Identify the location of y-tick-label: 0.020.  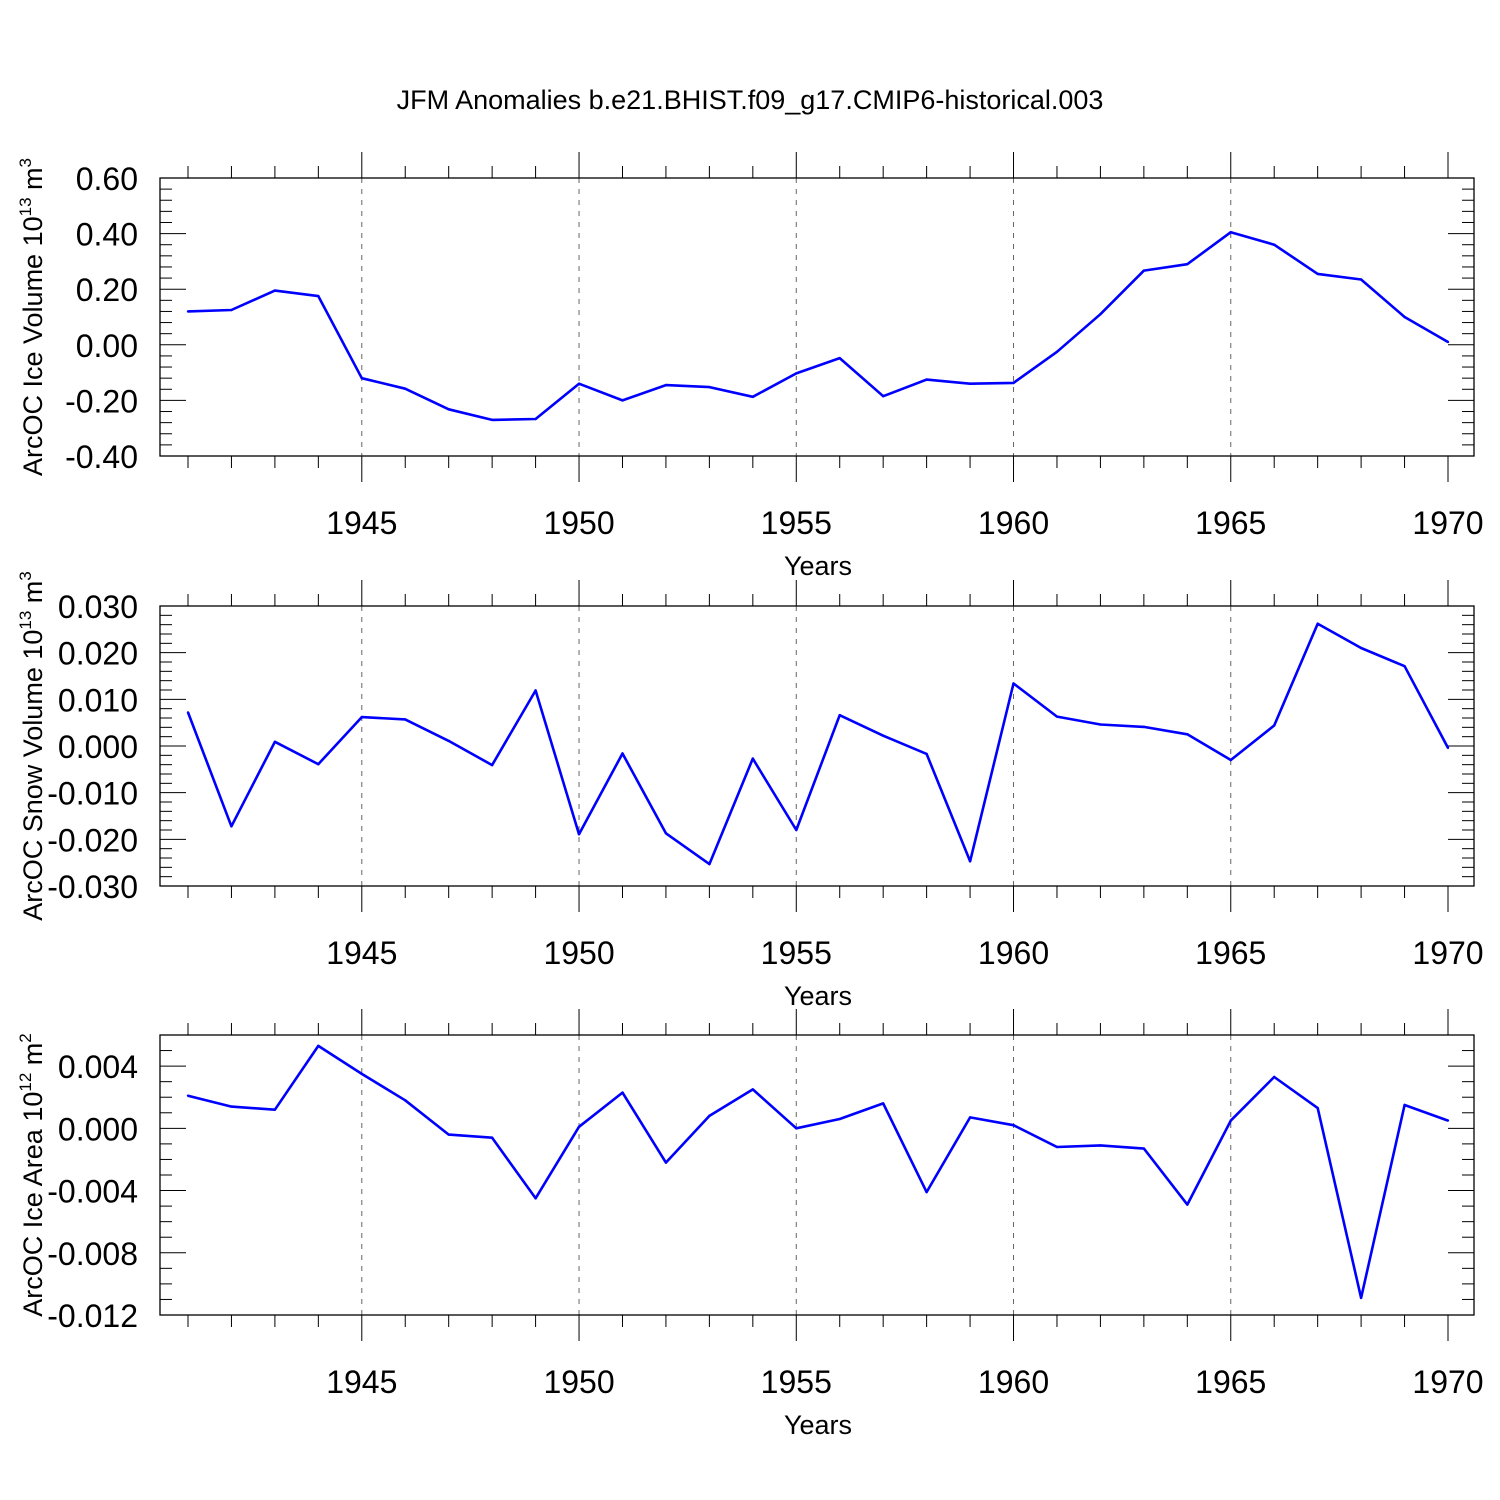
(98, 654).